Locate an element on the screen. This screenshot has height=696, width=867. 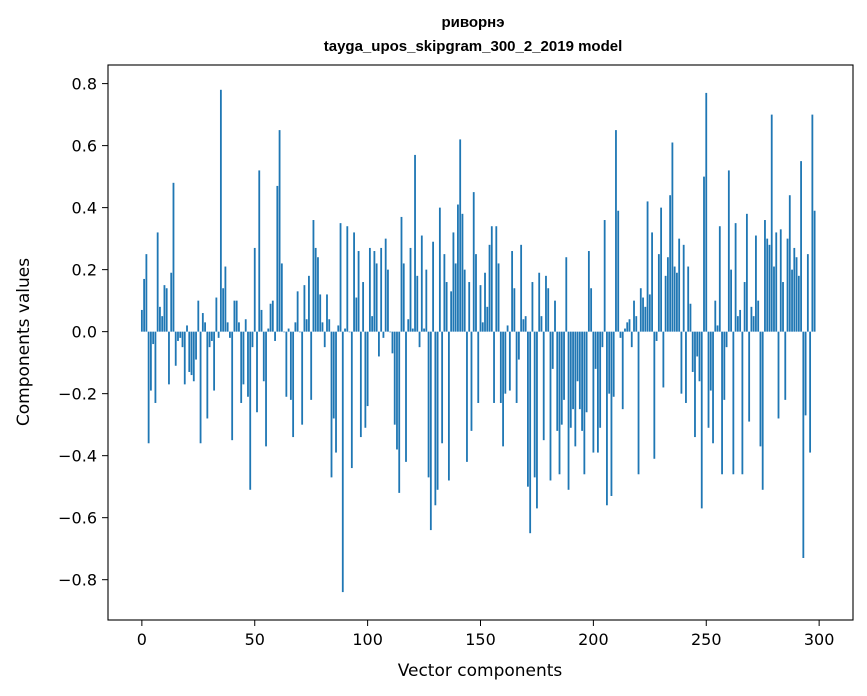
y-tick-label: −0.8 is located at coordinates (77, 580).